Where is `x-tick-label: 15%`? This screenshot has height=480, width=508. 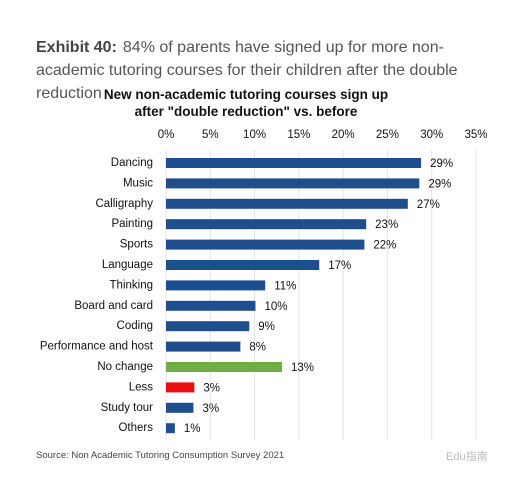
x-tick-label: 15% is located at coordinates (298, 135).